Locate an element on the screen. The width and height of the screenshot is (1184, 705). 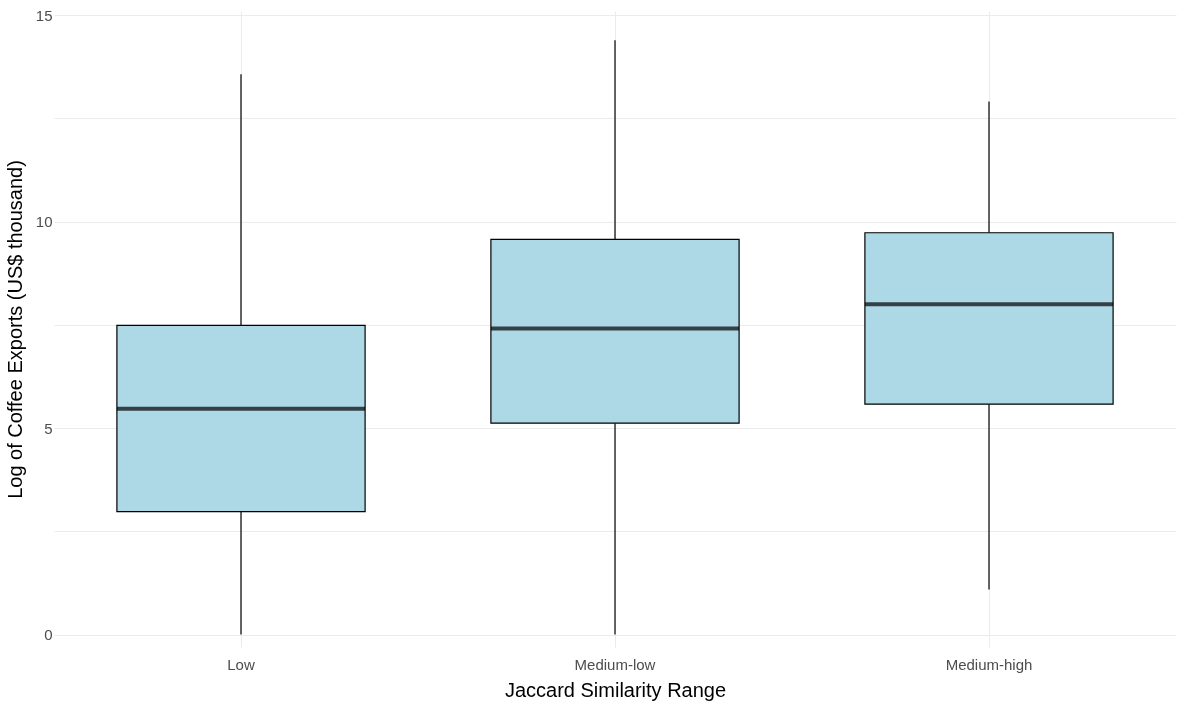
x-tick-label: Medium-high is located at coordinates (989, 664).